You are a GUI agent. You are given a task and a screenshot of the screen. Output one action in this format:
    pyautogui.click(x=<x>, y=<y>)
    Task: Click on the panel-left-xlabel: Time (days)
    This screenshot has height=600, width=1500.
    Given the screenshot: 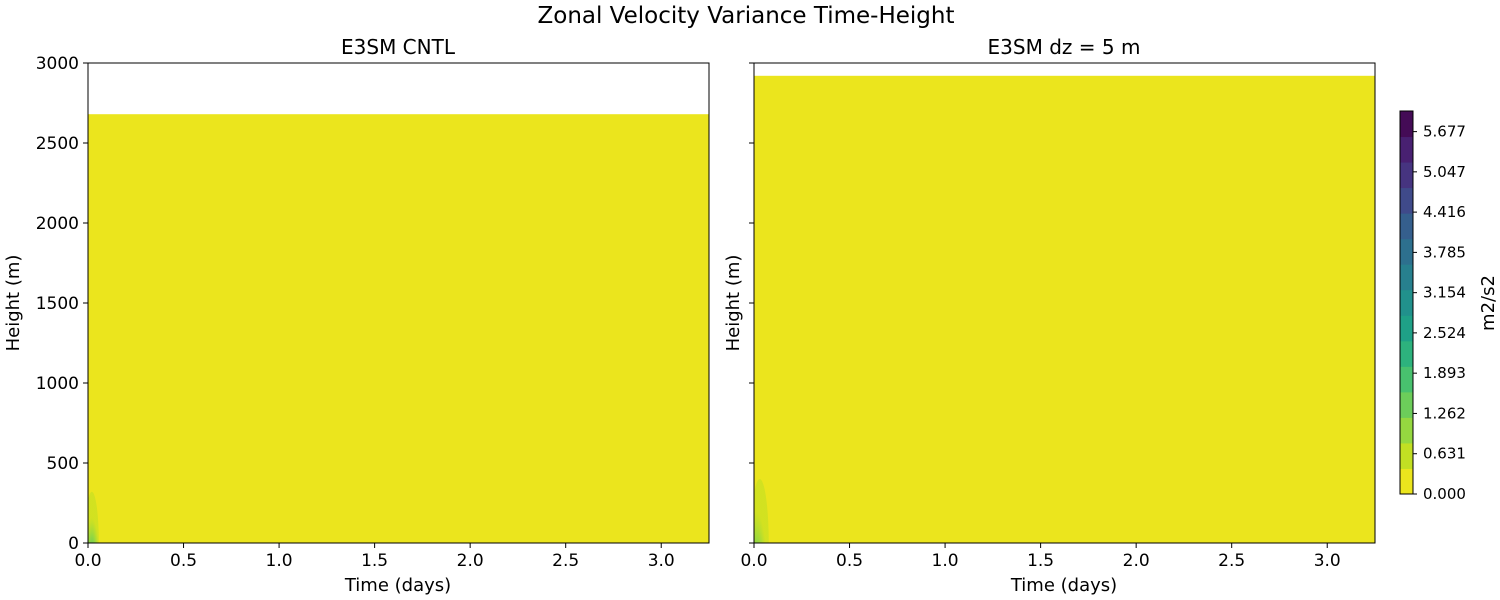 What is the action you would take?
    pyautogui.click(x=397, y=585)
    